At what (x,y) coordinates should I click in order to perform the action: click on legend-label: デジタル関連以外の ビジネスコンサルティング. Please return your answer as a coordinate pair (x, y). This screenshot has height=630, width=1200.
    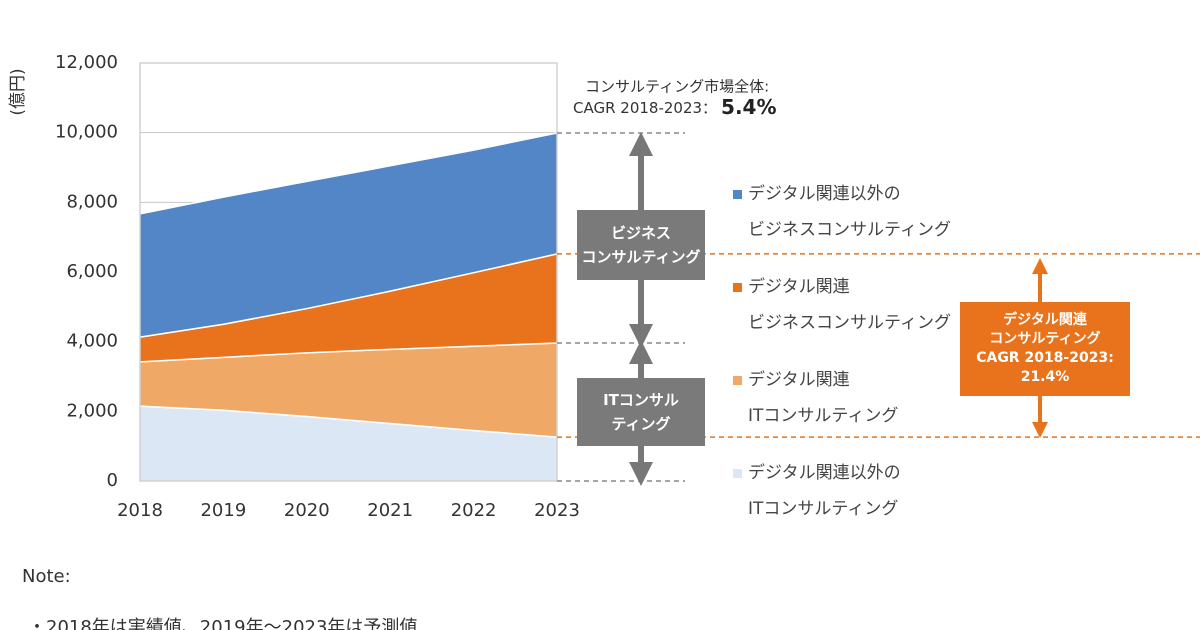
    Looking at the image, I should click on (849, 212).